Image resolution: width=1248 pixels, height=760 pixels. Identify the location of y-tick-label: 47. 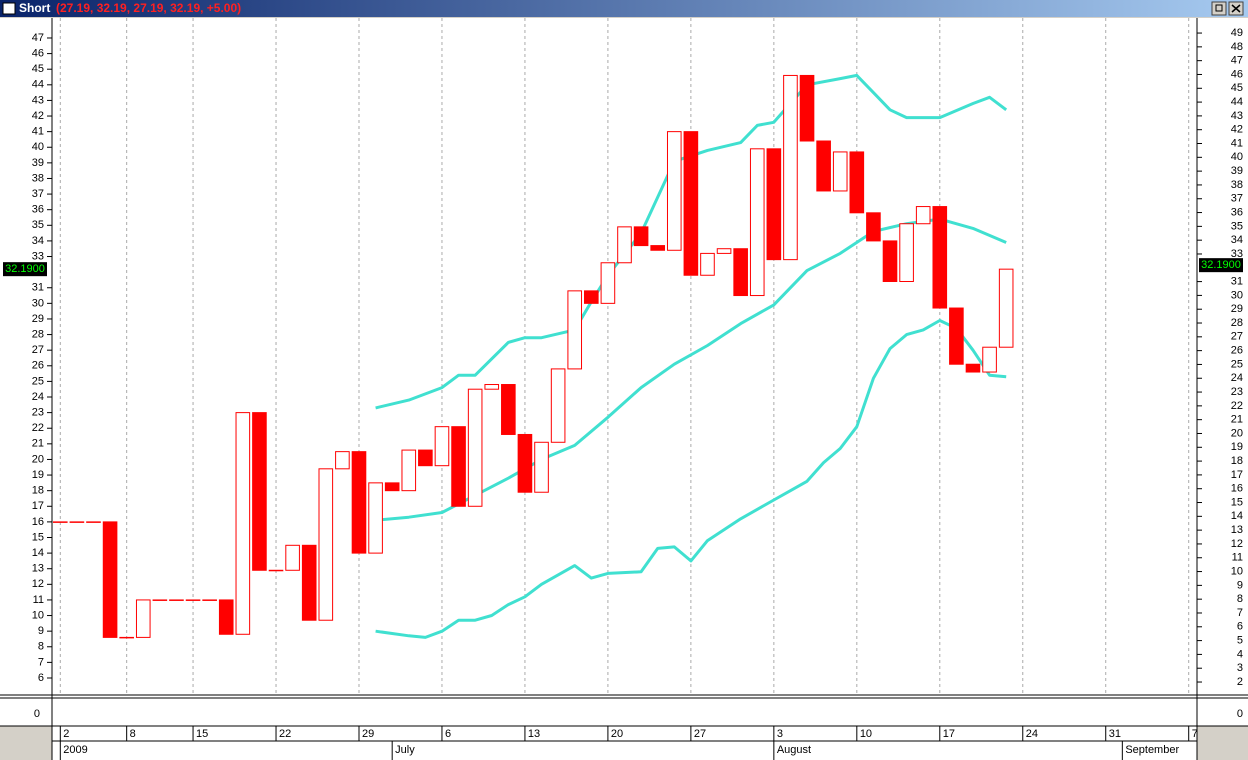
(38, 38).